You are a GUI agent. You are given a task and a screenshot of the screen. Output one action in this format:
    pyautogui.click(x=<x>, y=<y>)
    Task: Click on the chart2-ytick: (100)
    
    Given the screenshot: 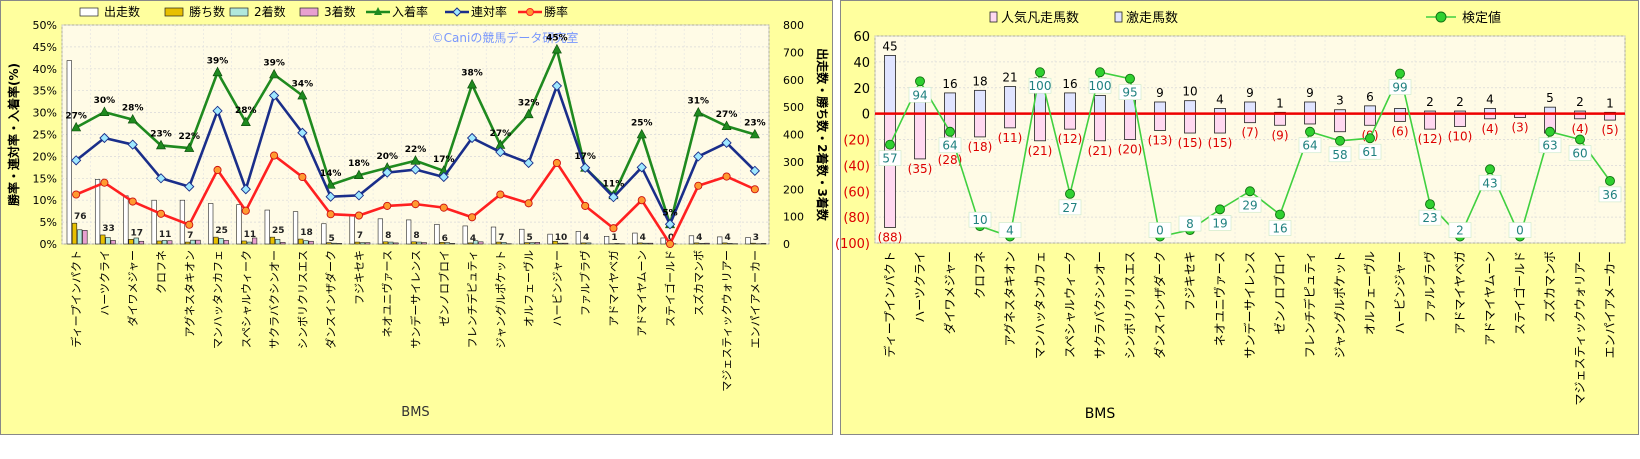 What is the action you would take?
    pyautogui.click(x=852, y=244)
    